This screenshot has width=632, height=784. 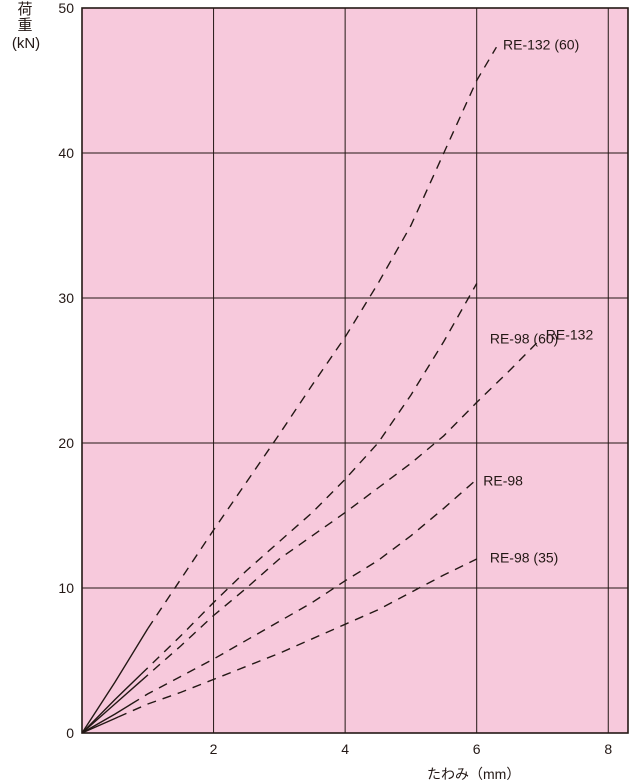 I want to click on y-tick-label-0: 0, so click(x=70, y=733).